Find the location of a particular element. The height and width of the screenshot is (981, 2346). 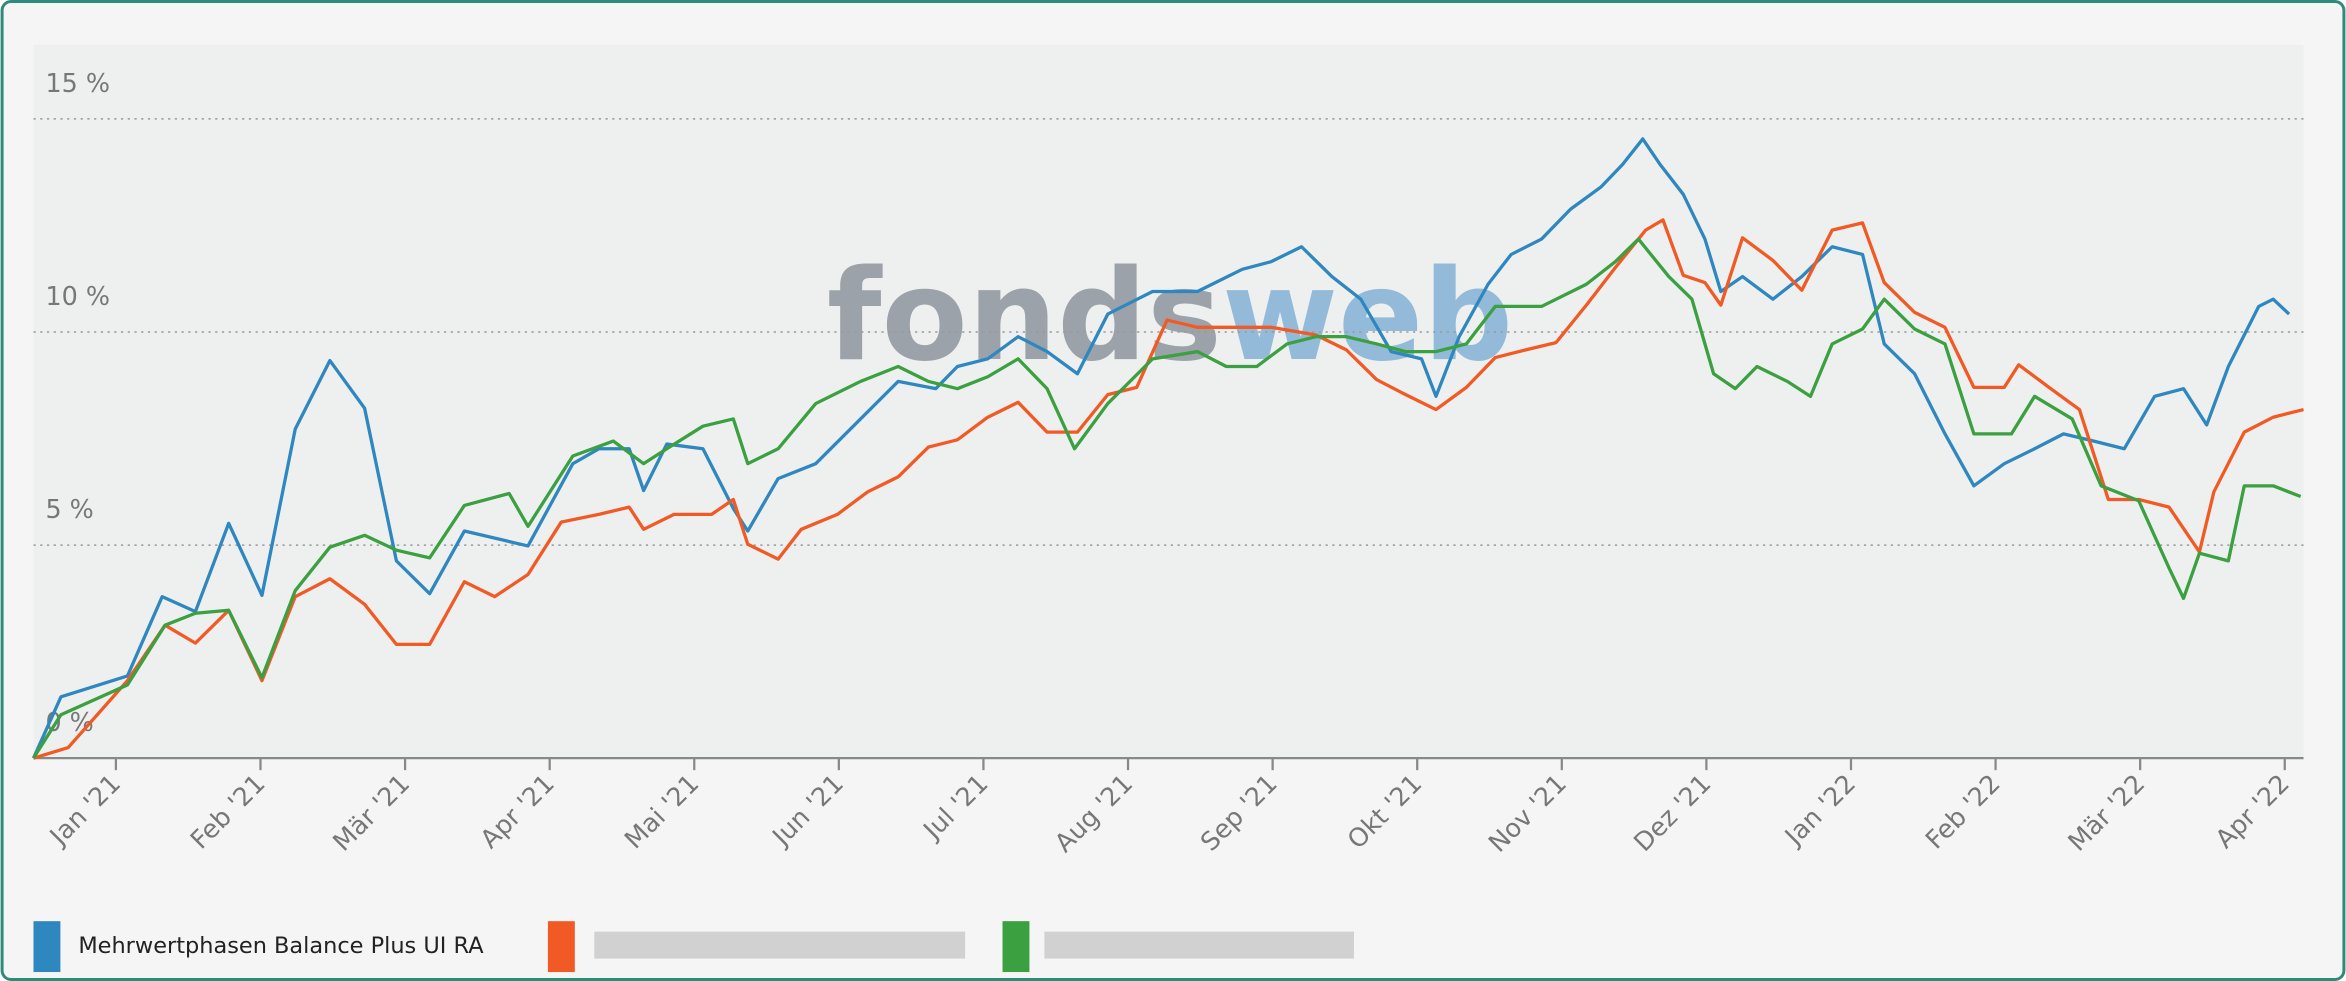

y-tick-label: 15 % is located at coordinates (77, 83).